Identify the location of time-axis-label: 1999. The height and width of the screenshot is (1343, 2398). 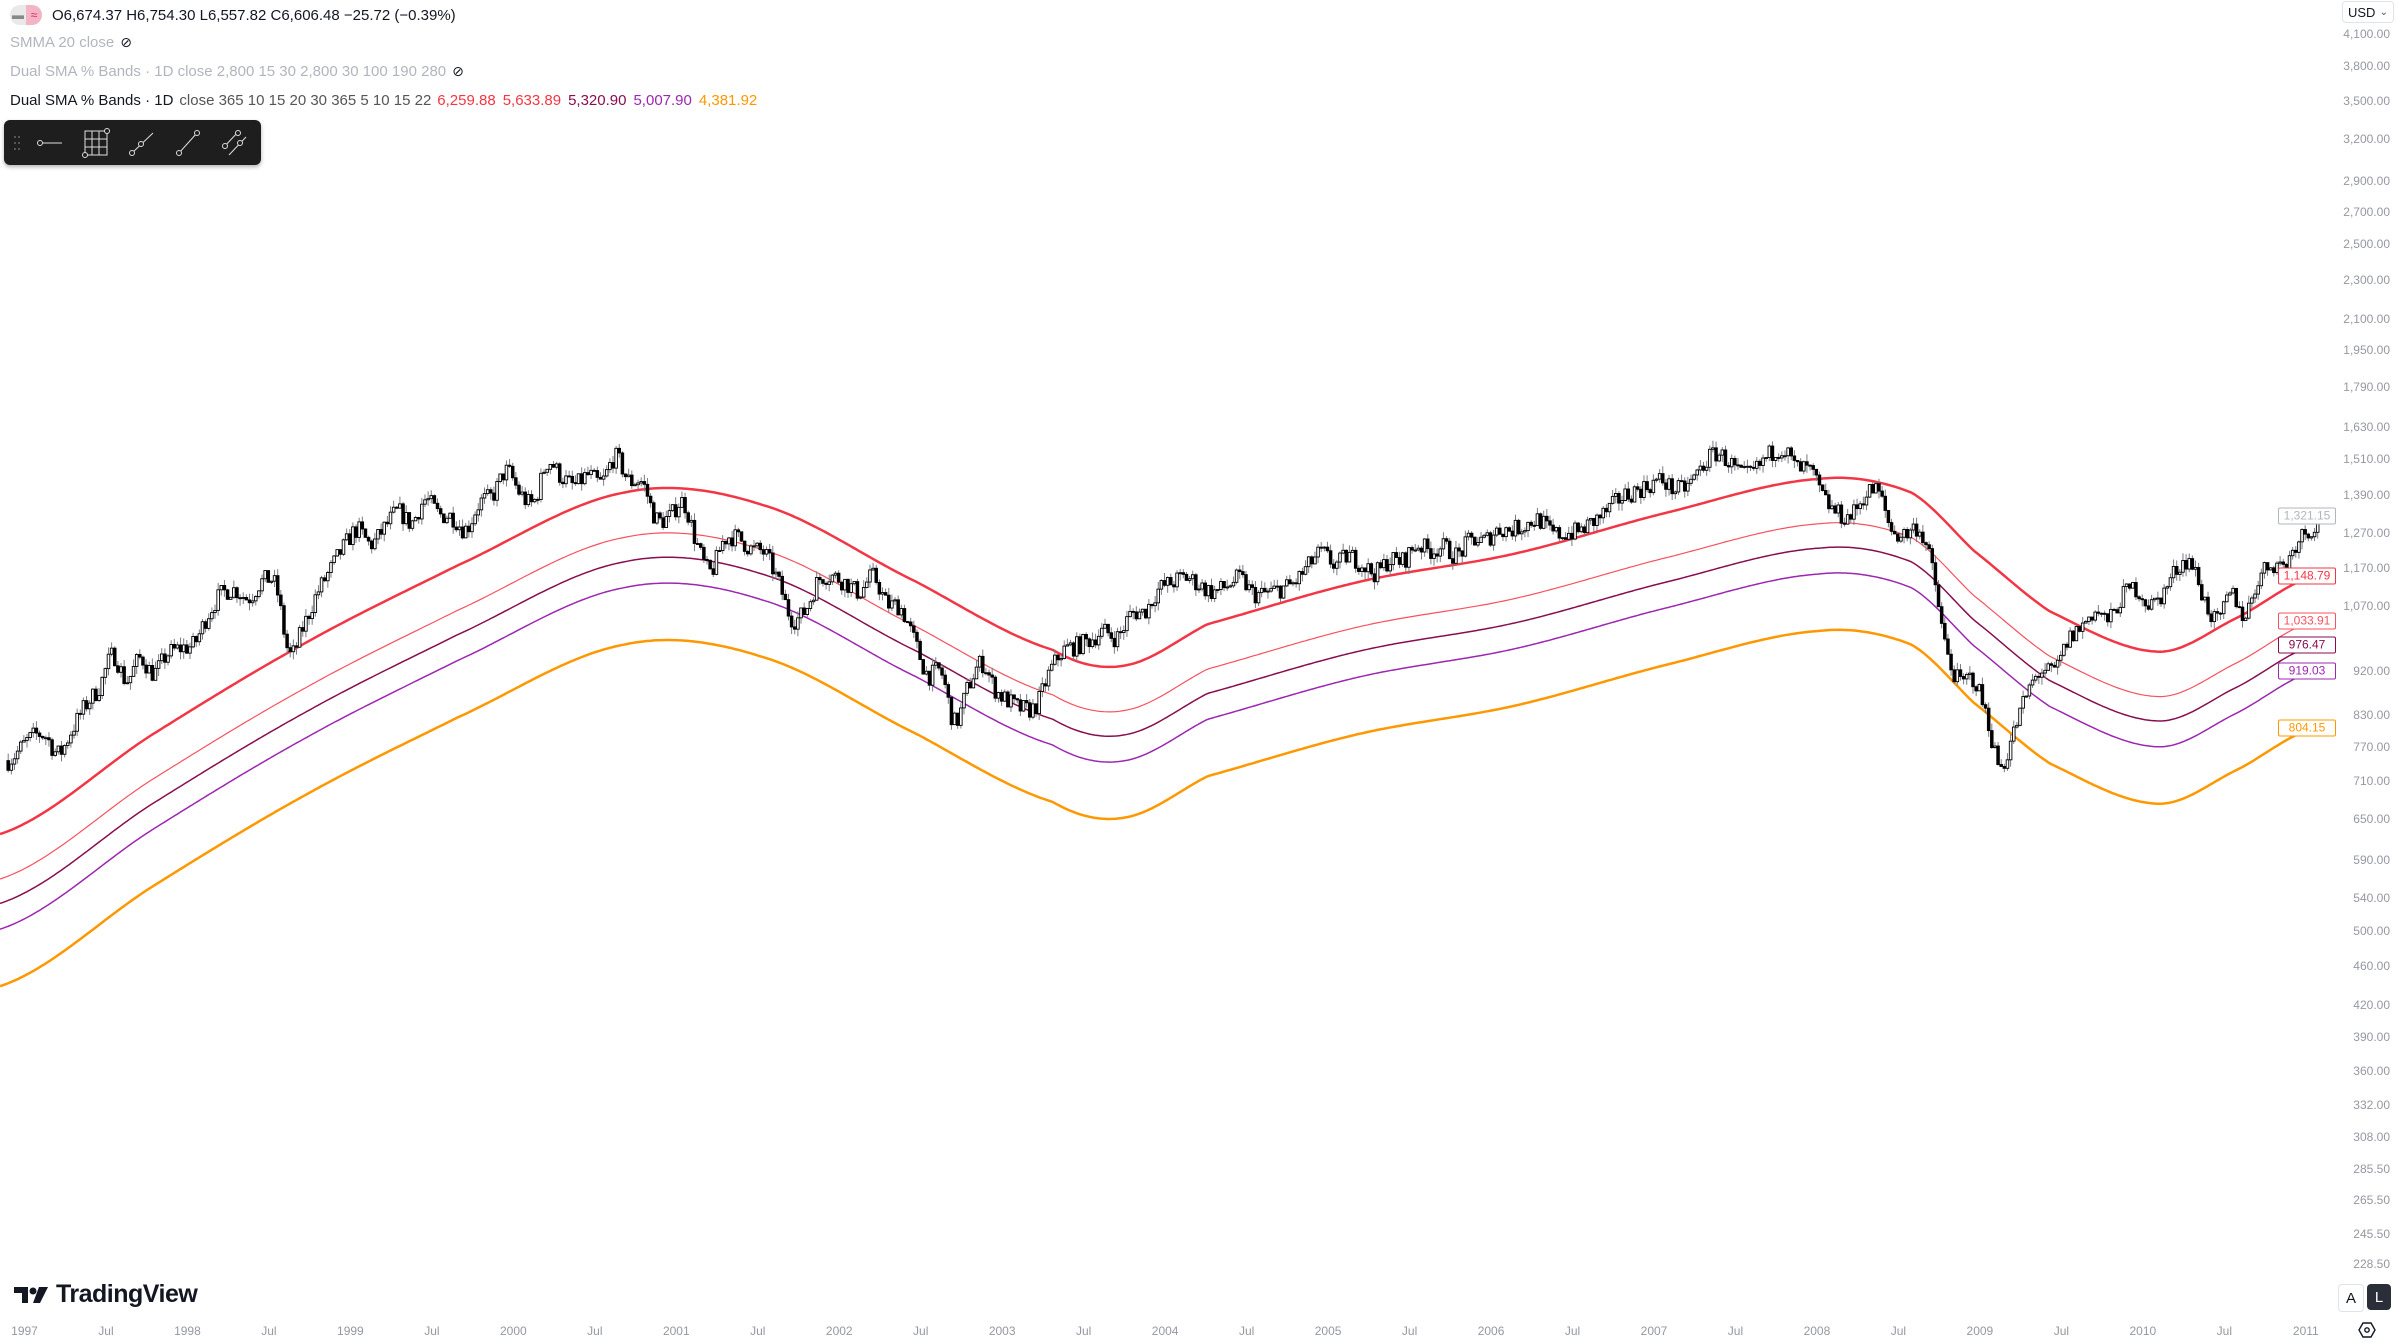
(350, 1331).